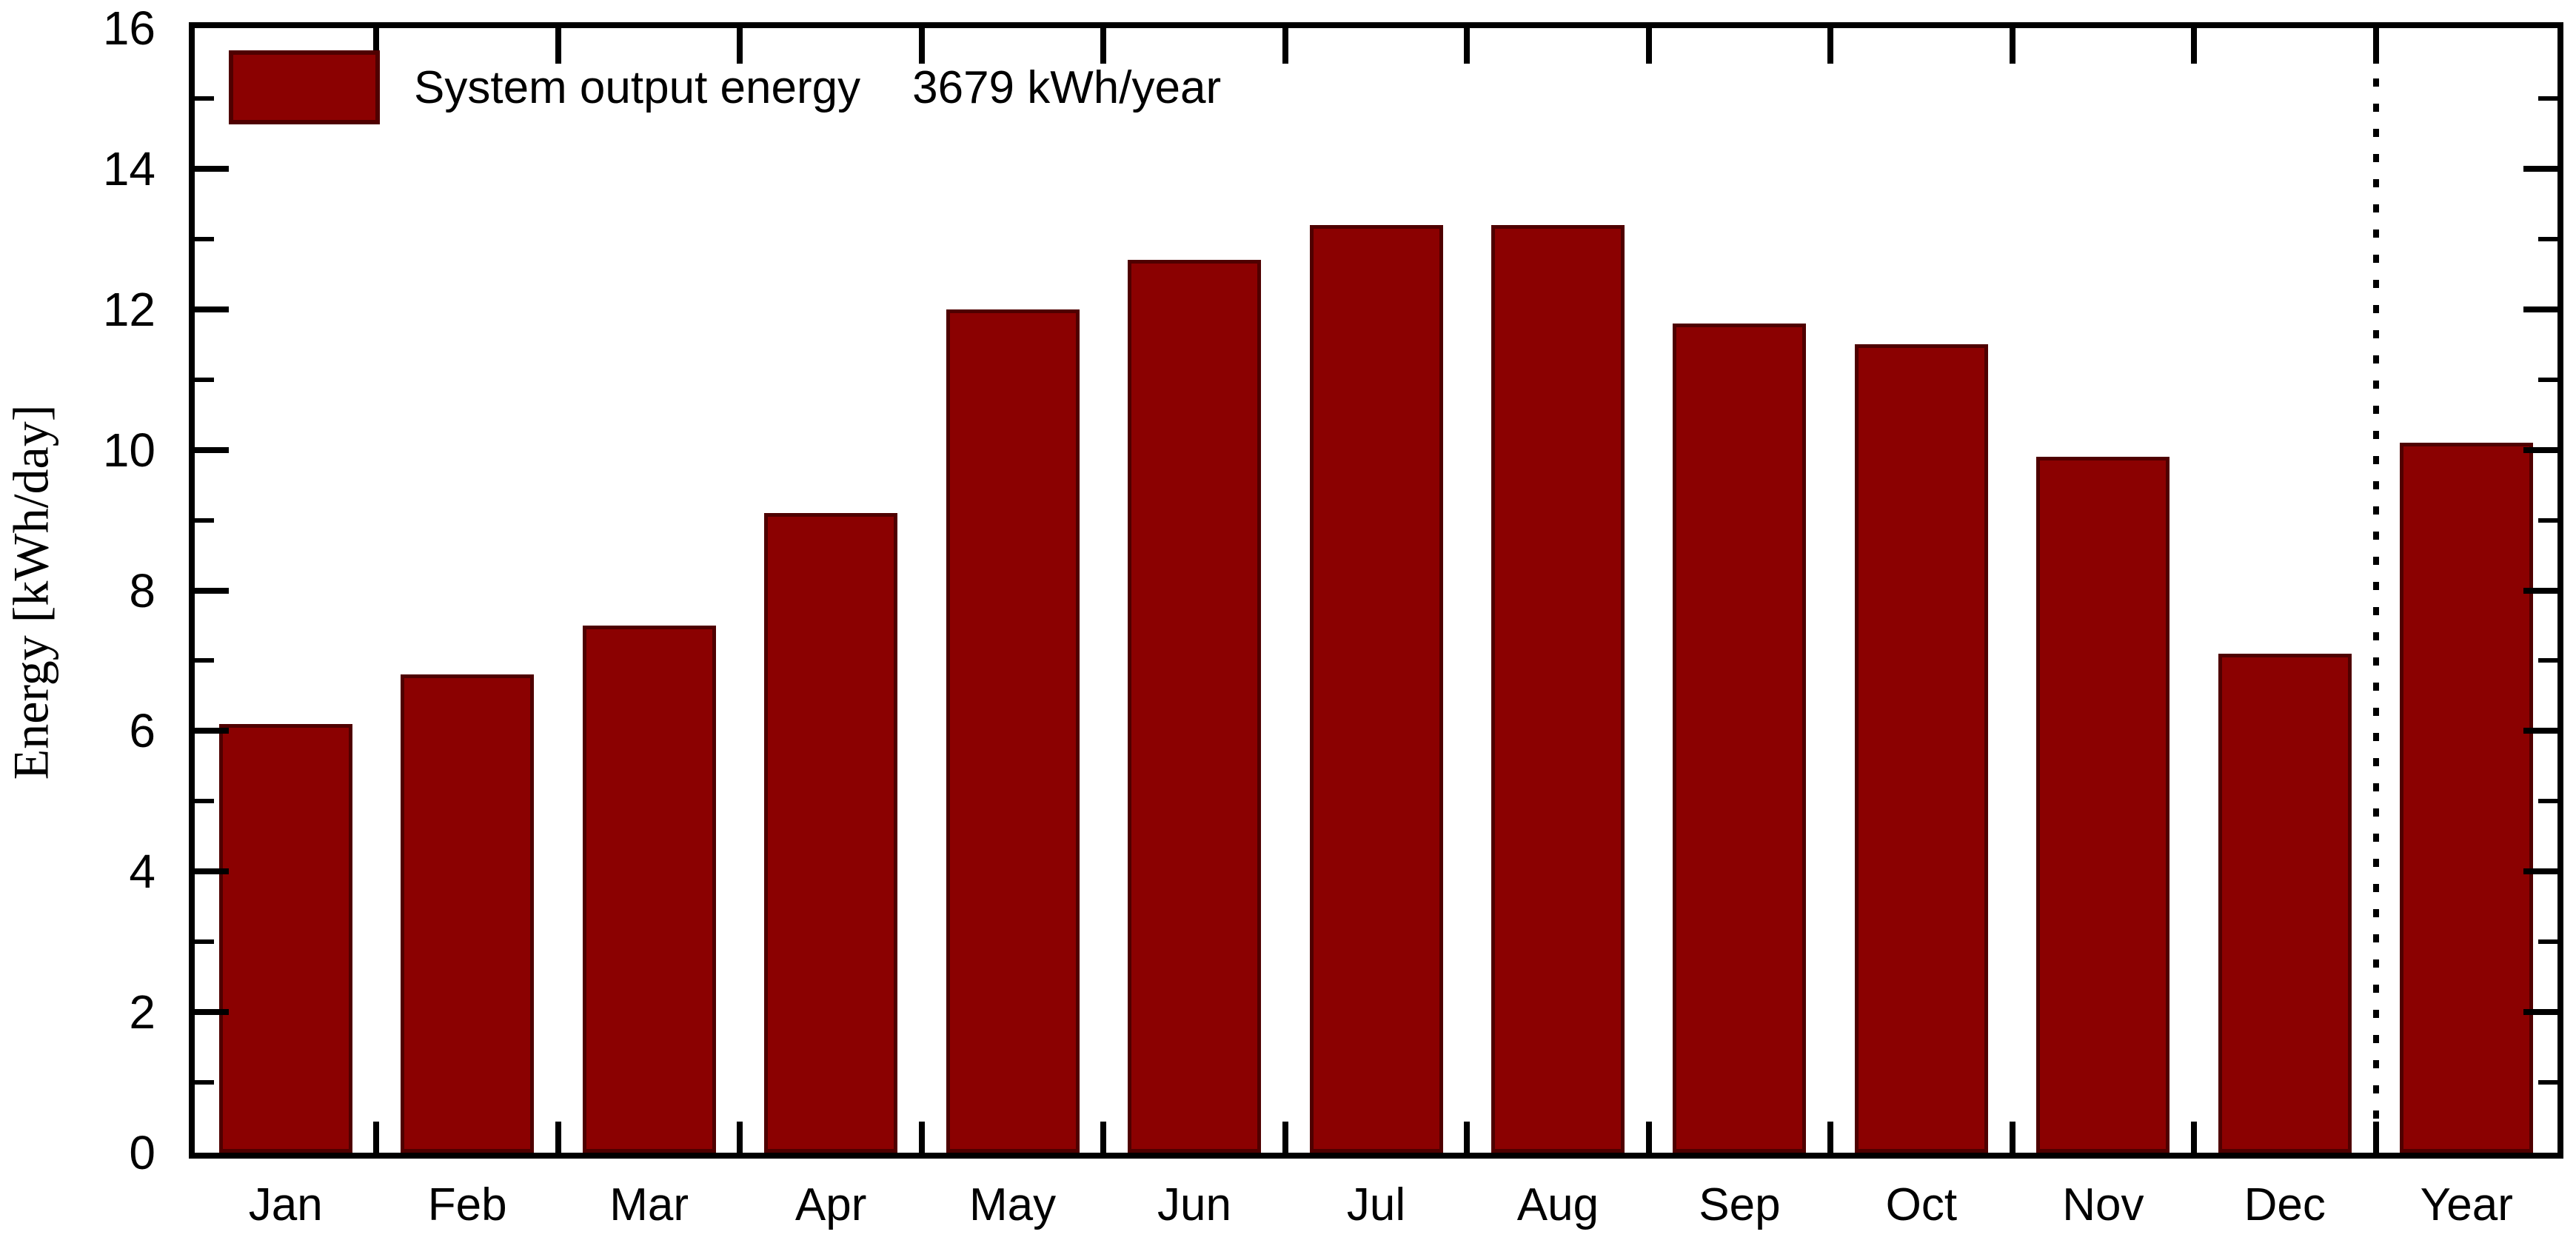  Describe the element at coordinates (830, 1204) in the screenshot. I see `x-tick-label-apr: Apr` at that location.